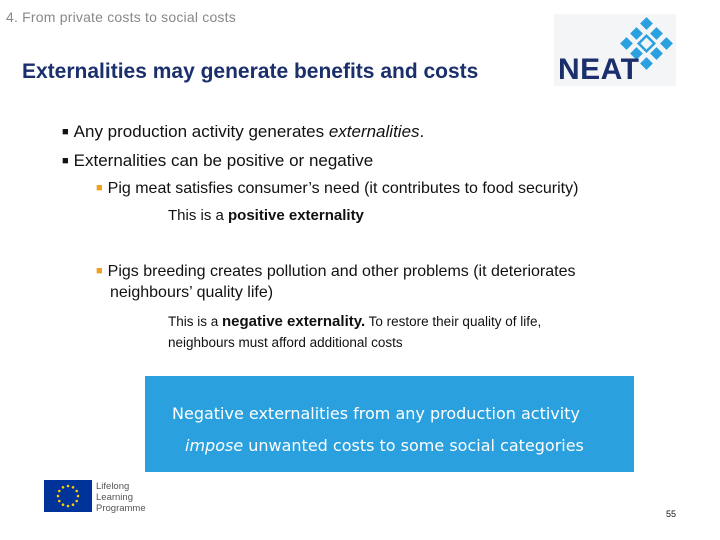 The image size is (720, 540). Describe the element at coordinates (374, 131) in the screenshot. I see `bullet-1-italic: externalities` at that location.